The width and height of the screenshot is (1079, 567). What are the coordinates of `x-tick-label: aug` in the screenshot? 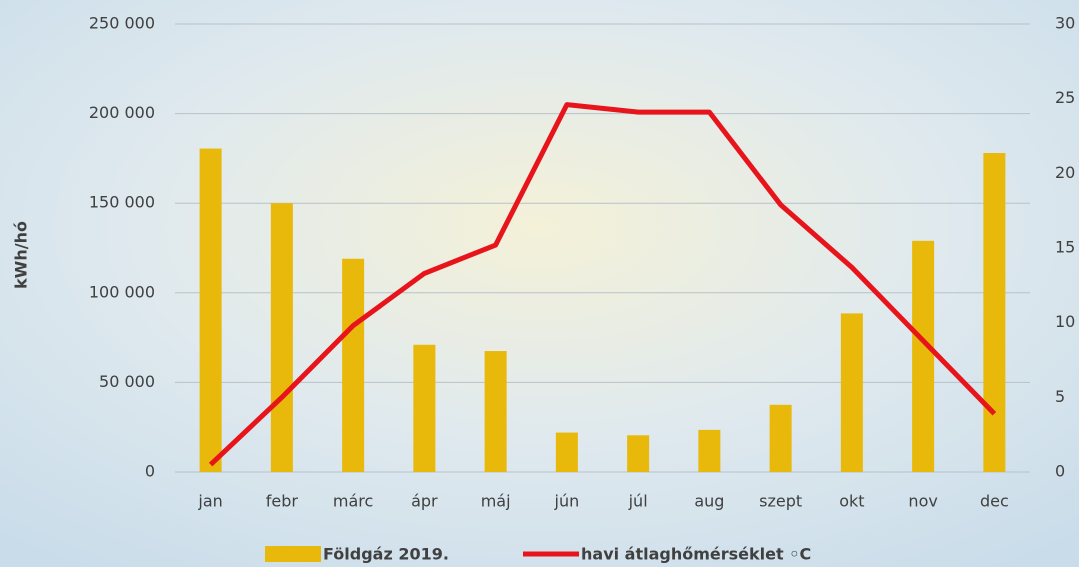 It's located at (709, 501).